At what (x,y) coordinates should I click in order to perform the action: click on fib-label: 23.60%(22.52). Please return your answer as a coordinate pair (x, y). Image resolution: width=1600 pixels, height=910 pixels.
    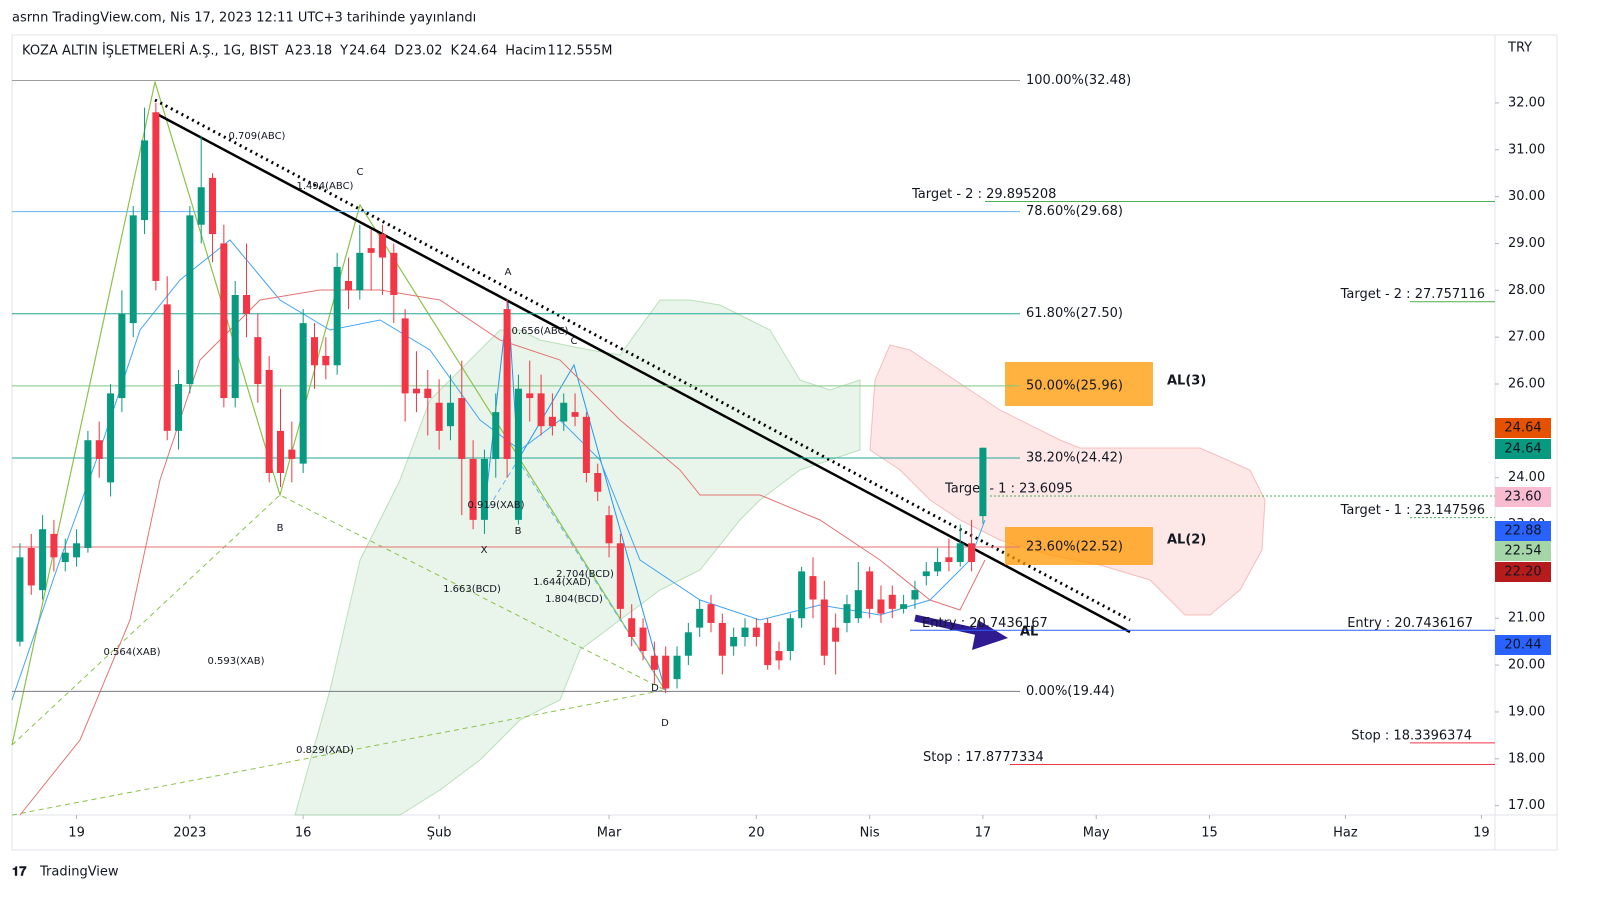
    Looking at the image, I should click on (1074, 547).